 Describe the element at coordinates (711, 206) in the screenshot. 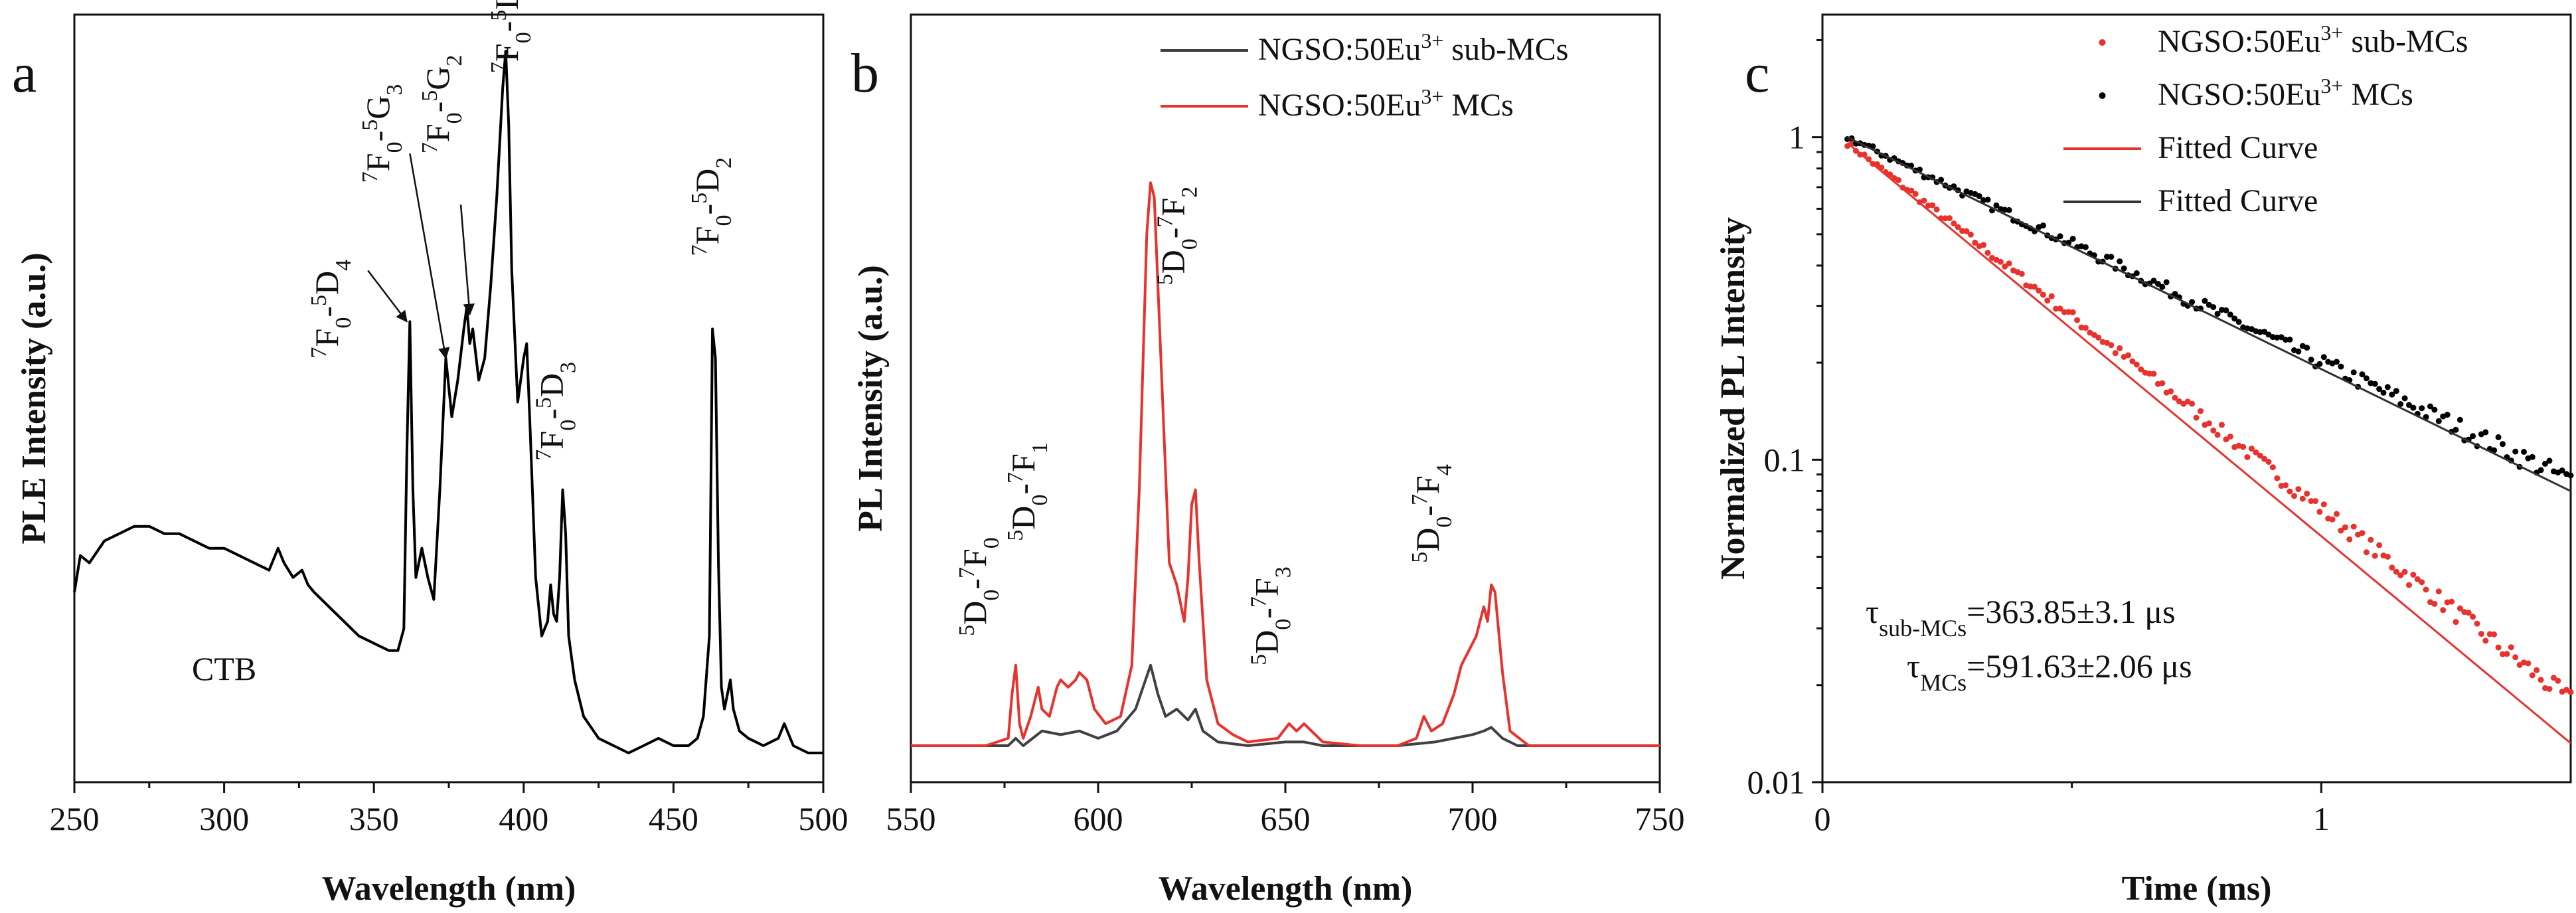

I see `panel-a-transition-label-6: 7F0-5D2` at that location.